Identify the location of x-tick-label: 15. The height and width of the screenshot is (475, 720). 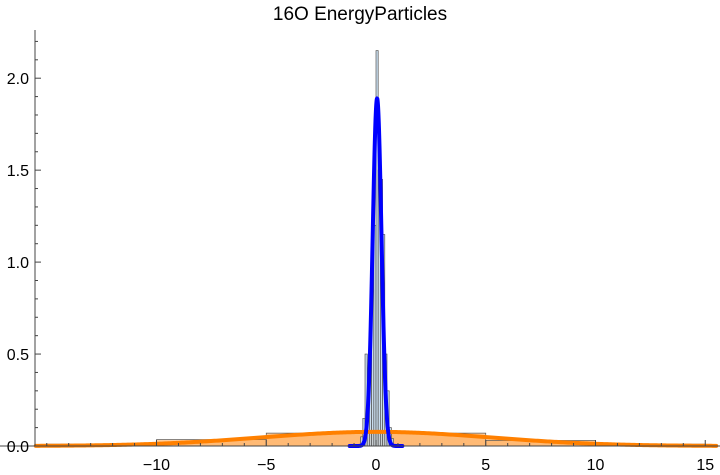
(705, 465).